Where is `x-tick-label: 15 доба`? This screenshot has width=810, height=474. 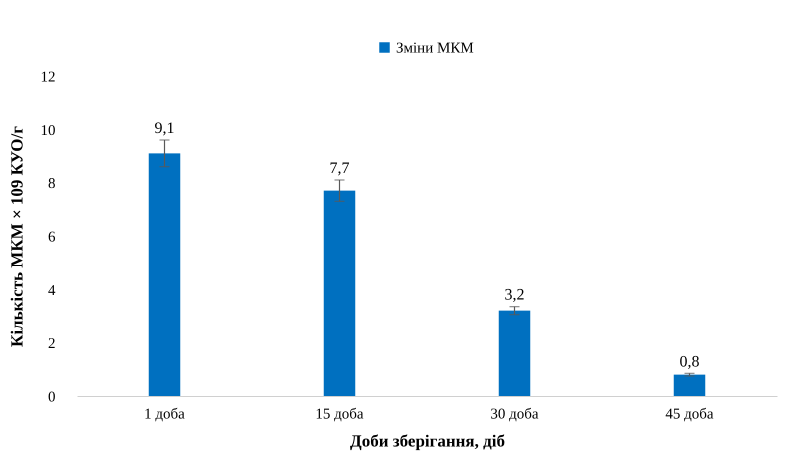 x-tick-label: 15 доба is located at coordinates (339, 414).